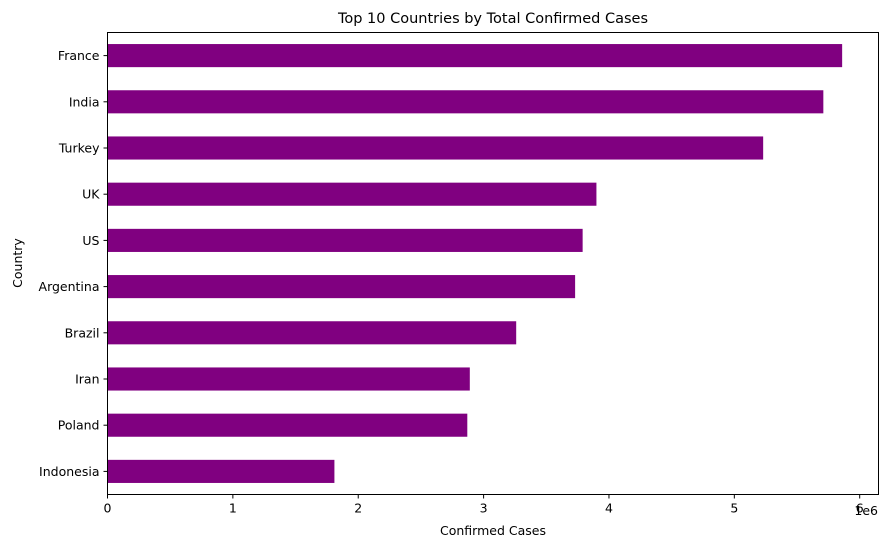 The width and height of the screenshot is (892, 547). I want to click on x-tick-label: 3, so click(484, 508).